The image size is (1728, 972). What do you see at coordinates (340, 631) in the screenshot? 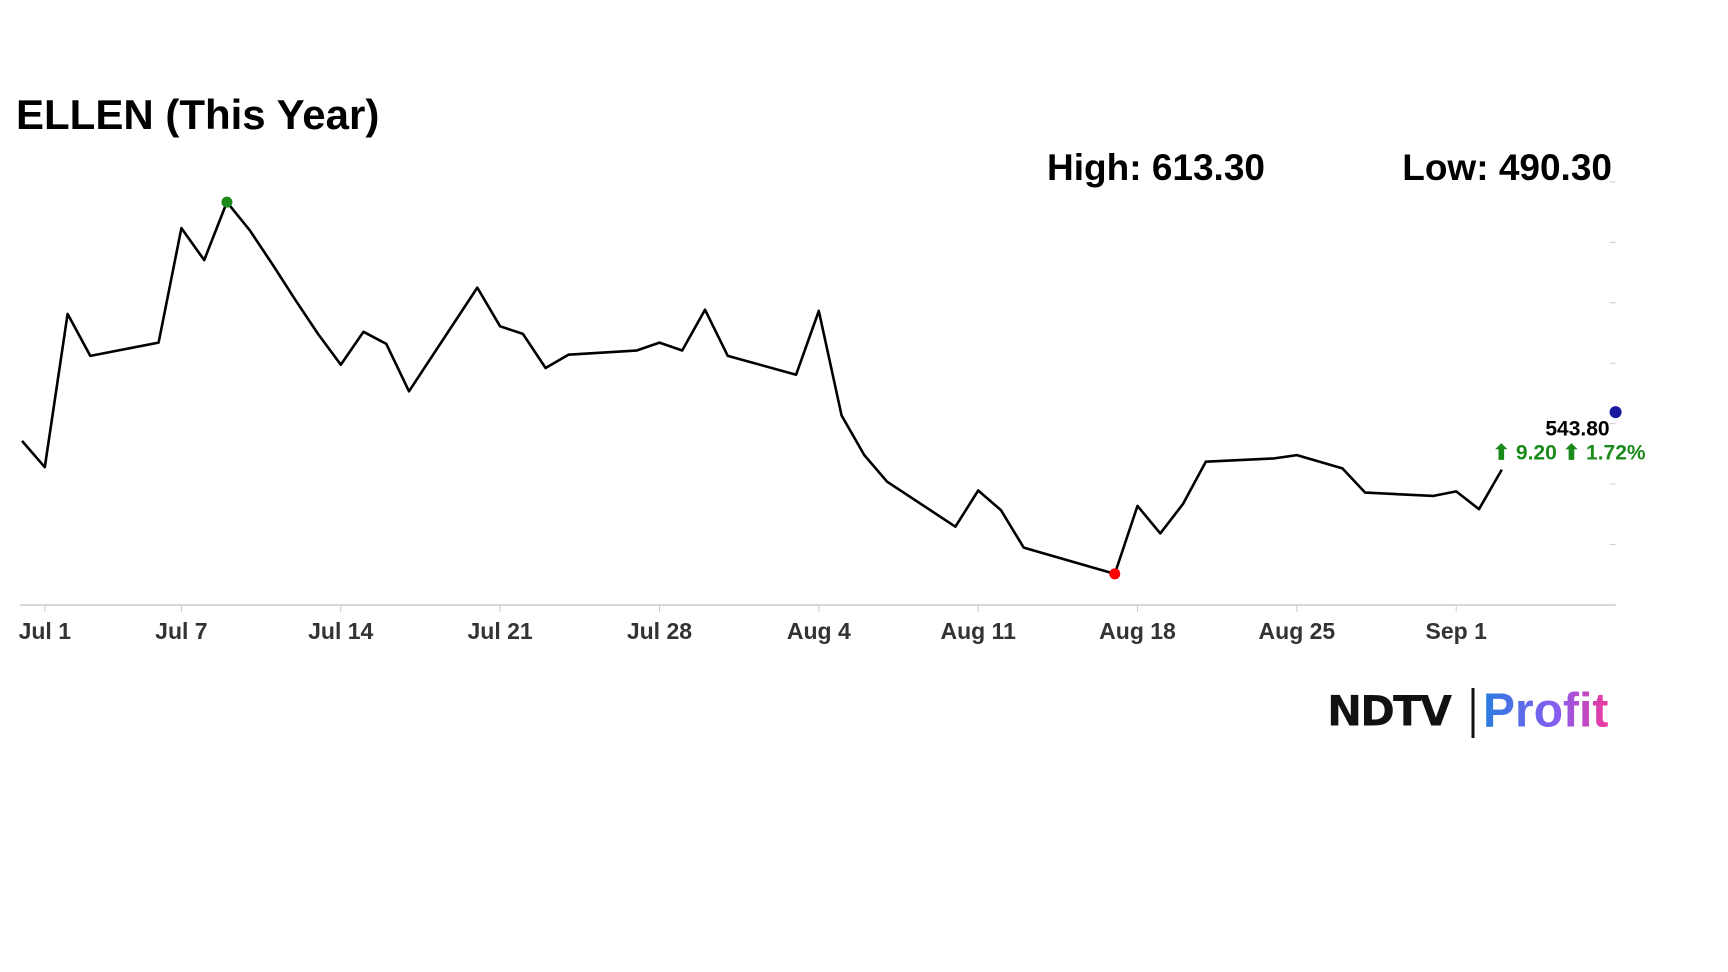
I see `x-tick-label: Jul 14` at bounding box center [340, 631].